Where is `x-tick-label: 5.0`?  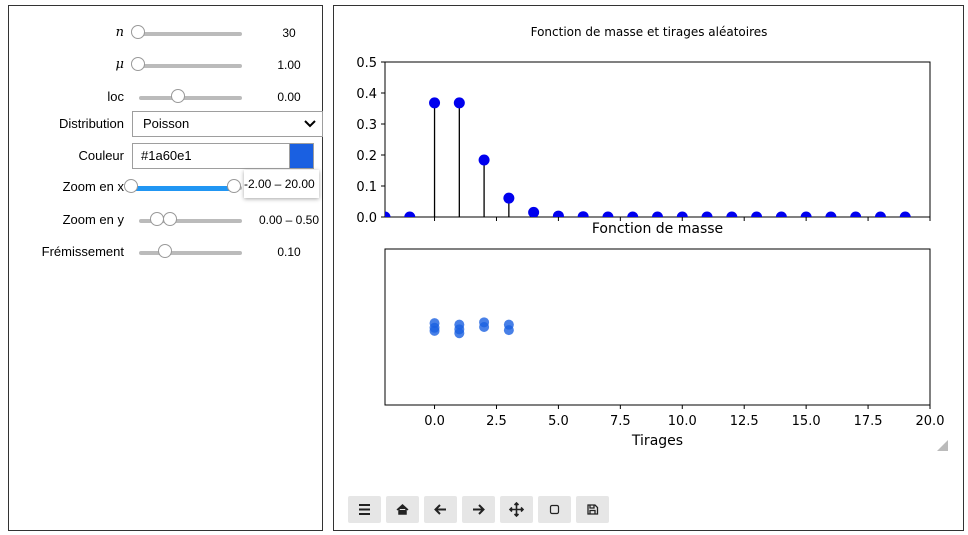
x-tick-label: 5.0 is located at coordinates (558, 421).